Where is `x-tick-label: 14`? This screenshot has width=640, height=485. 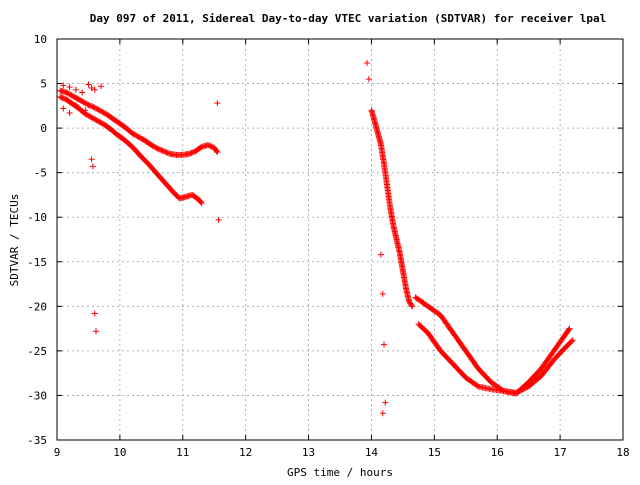 x-tick-label: 14 is located at coordinates (372, 452).